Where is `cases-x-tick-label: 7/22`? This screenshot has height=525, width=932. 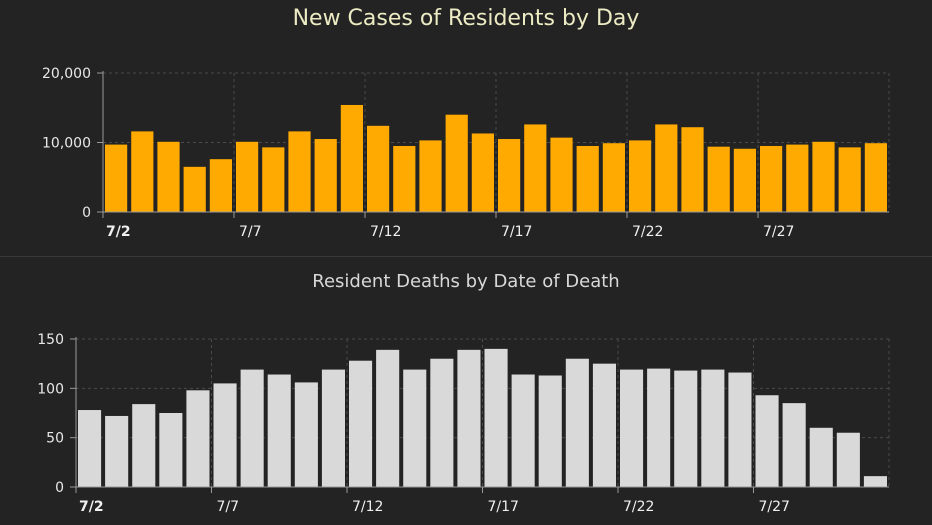
cases-x-tick-label: 7/22 is located at coordinates (647, 232).